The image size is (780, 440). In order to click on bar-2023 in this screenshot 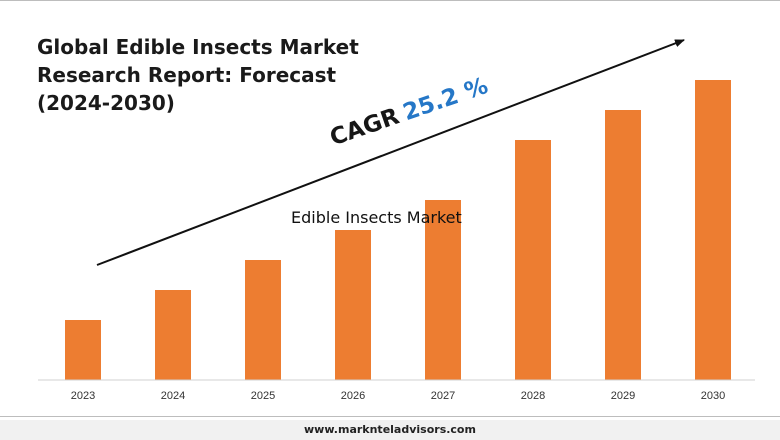, I will do `click(83, 350)`.